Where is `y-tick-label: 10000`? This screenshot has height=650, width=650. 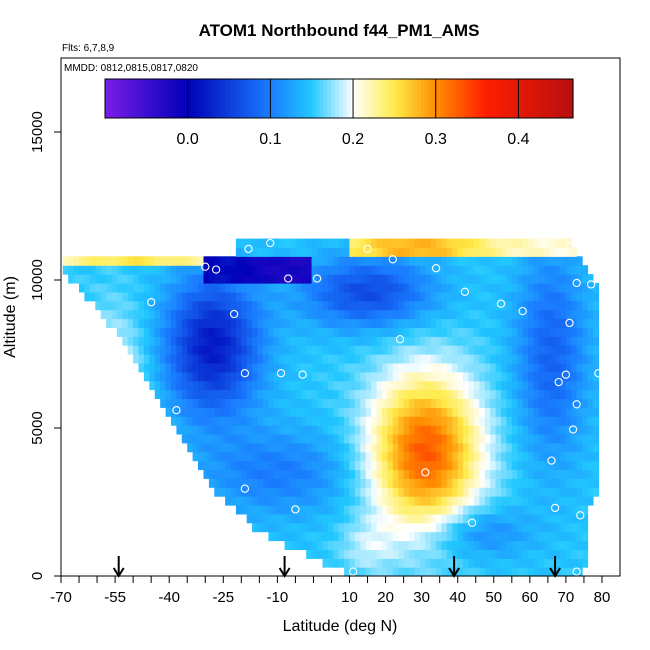 y-tick-label: 10000 is located at coordinates (37, 280).